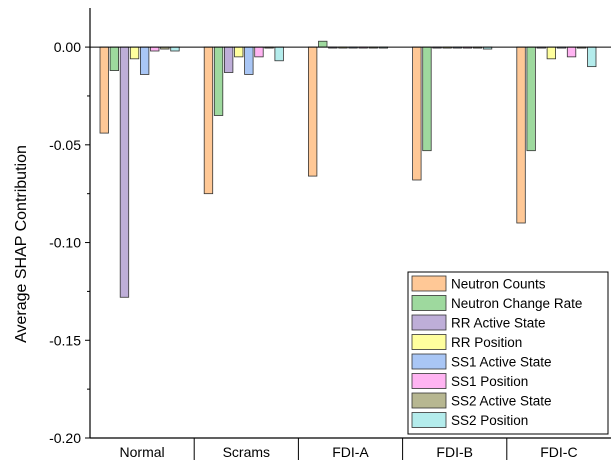 This screenshot has height=464, width=611. Describe the element at coordinates (558, 452) in the screenshot. I see `x-tick-label: FDI-C` at that location.